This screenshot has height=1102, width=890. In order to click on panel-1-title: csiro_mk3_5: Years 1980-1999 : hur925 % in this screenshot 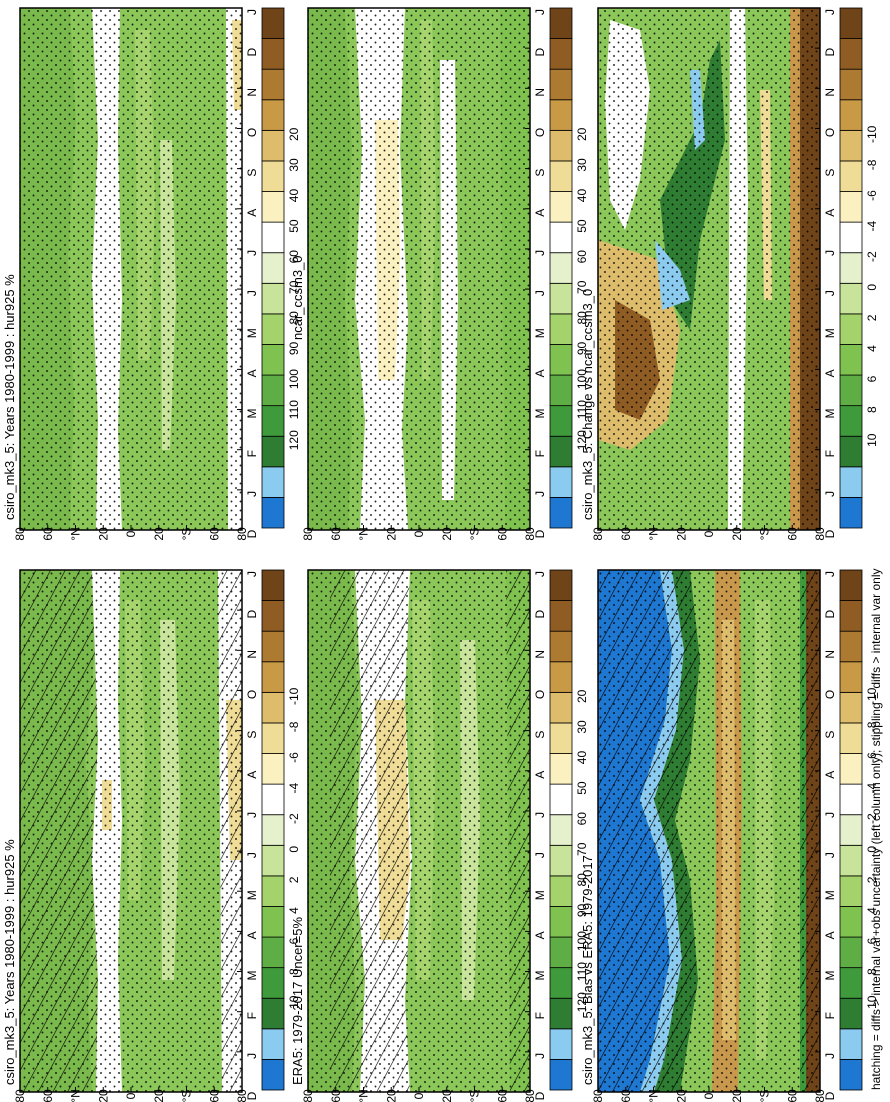, I will do `click(9, 962)`.